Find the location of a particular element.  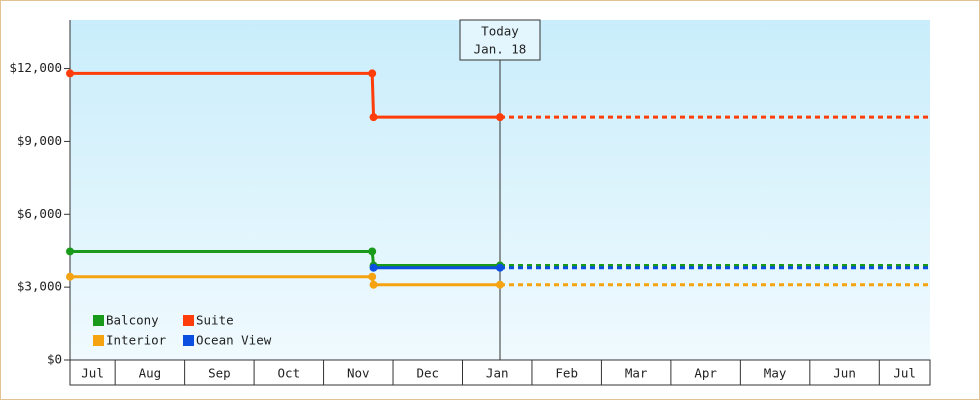

y-tick-label: $9,000 is located at coordinates (39, 140).